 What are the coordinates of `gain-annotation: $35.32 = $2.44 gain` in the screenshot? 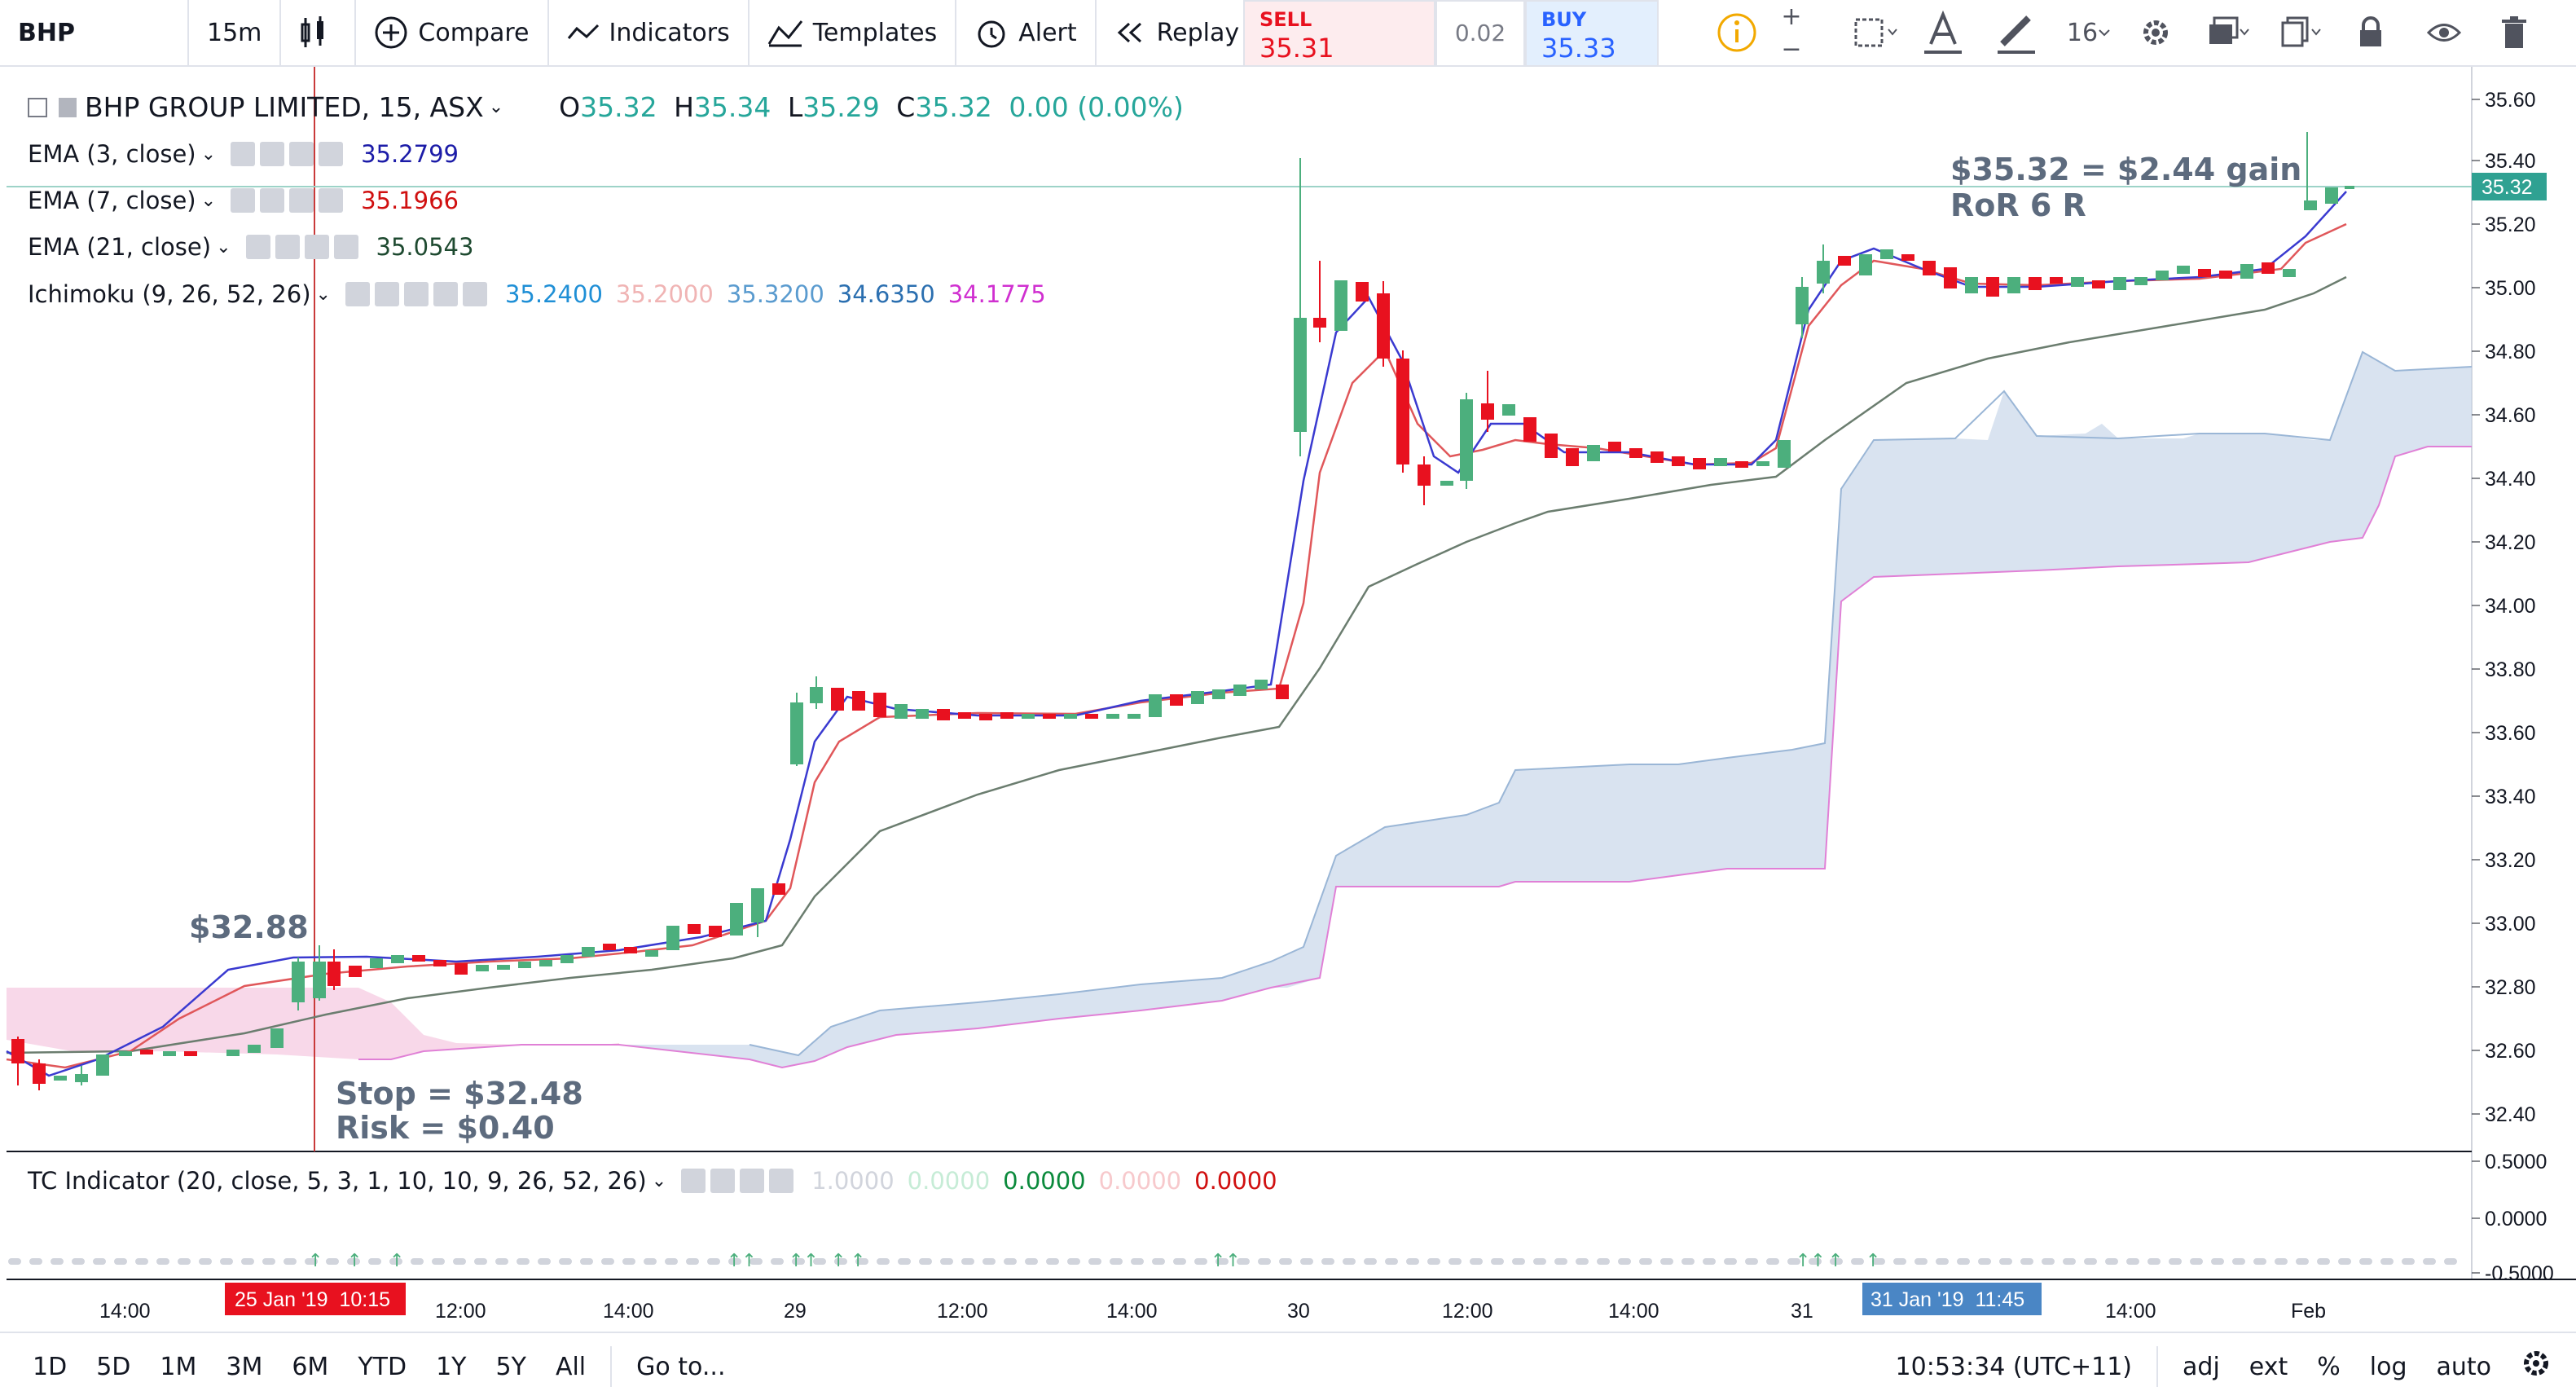 It's located at (2126, 169).